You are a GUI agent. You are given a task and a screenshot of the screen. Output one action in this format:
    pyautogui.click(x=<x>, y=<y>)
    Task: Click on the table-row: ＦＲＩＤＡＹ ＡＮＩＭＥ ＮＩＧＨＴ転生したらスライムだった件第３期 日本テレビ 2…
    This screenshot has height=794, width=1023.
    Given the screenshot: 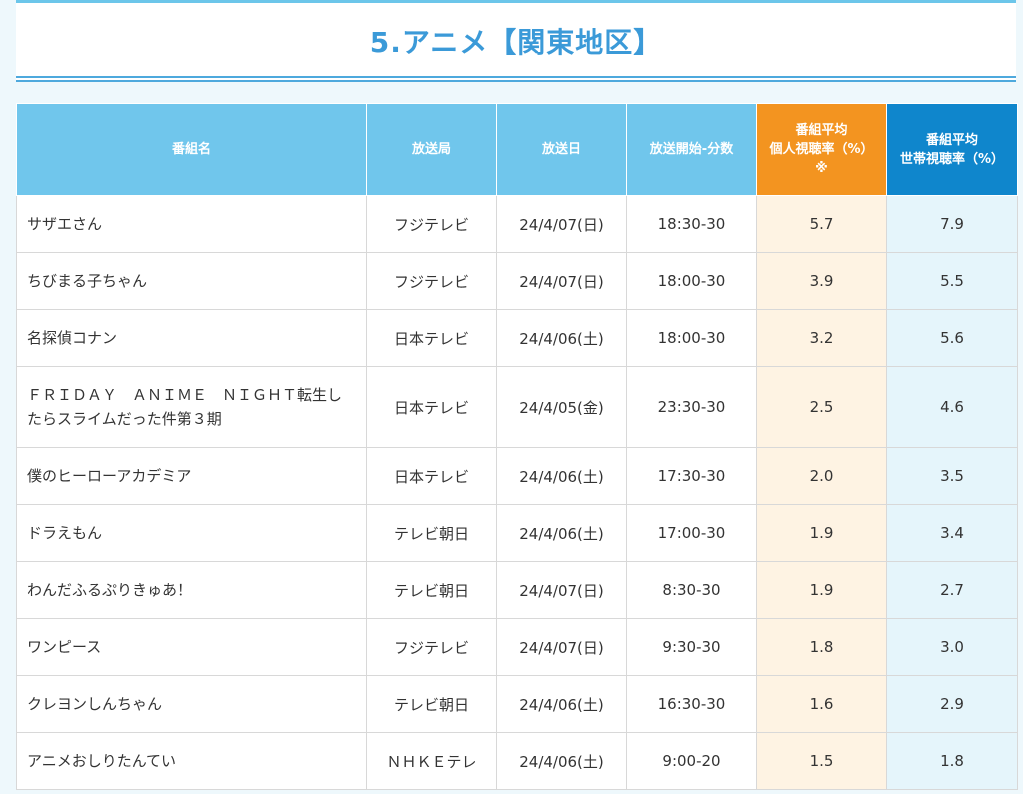 What is the action you would take?
    pyautogui.click(x=517, y=407)
    